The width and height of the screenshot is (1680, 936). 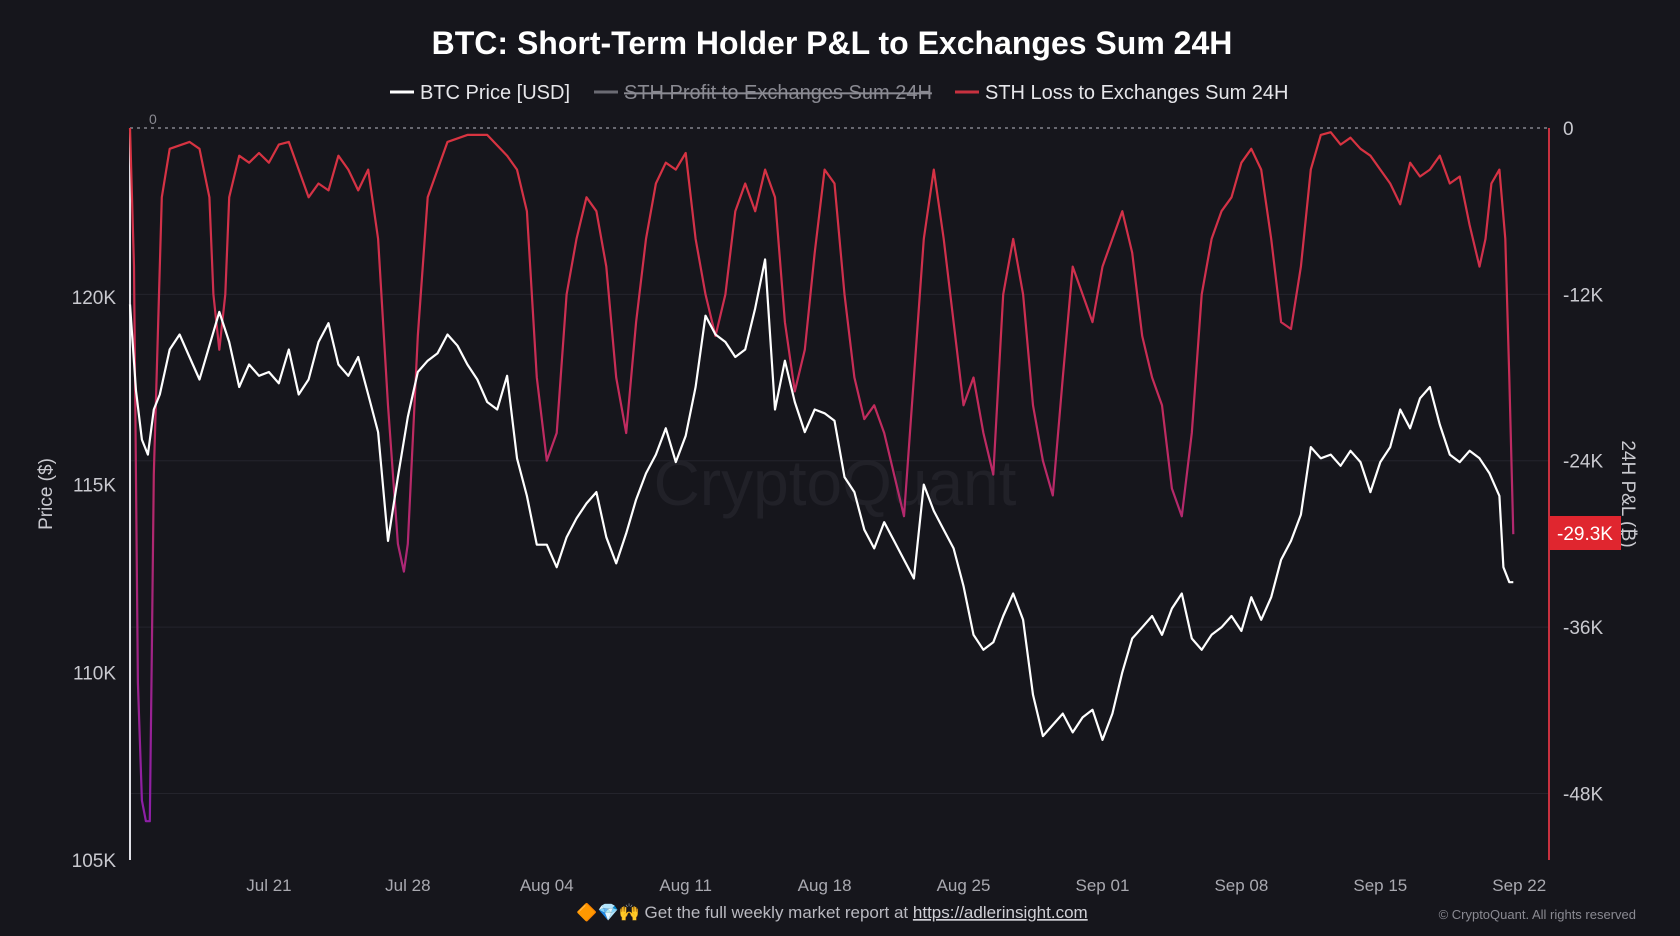 I want to click on footer-link: https://adlerinsight.com, so click(x=1000, y=912).